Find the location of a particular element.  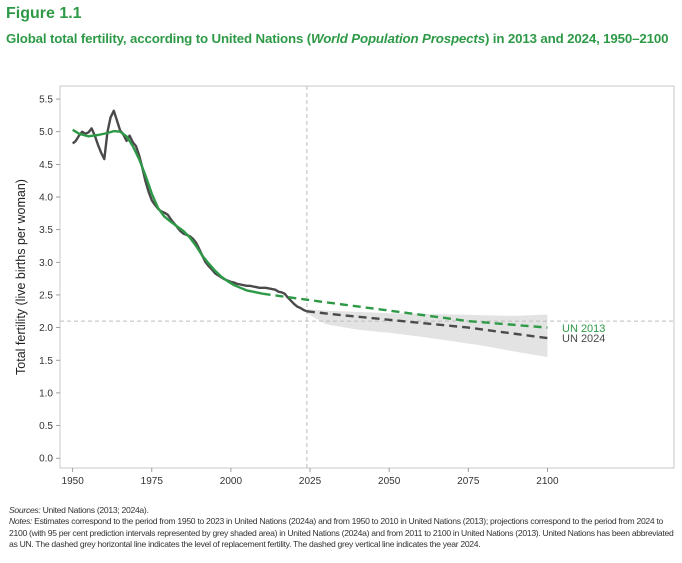

sources-note: Sources: United Nations (2013; 2024a). is located at coordinates (343, 510).